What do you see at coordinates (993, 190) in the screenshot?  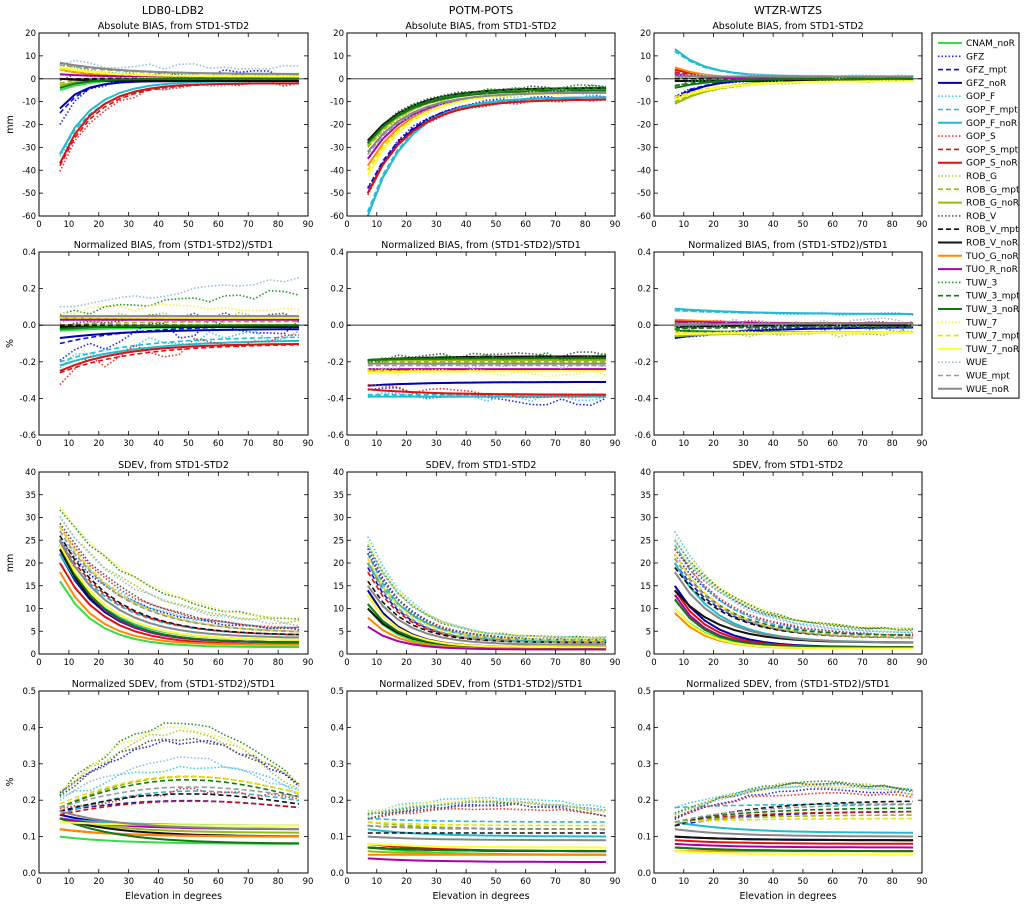 I see `legend-label: ROB_G_mpt` at bounding box center [993, 190].